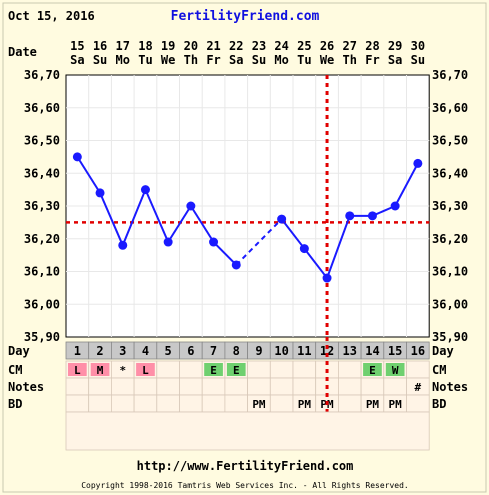 The image size is (489, 495). What do you see at coordinates (100, 370) in the screenshot?
I see `cm-value: M` at bounding box center [100, 370].